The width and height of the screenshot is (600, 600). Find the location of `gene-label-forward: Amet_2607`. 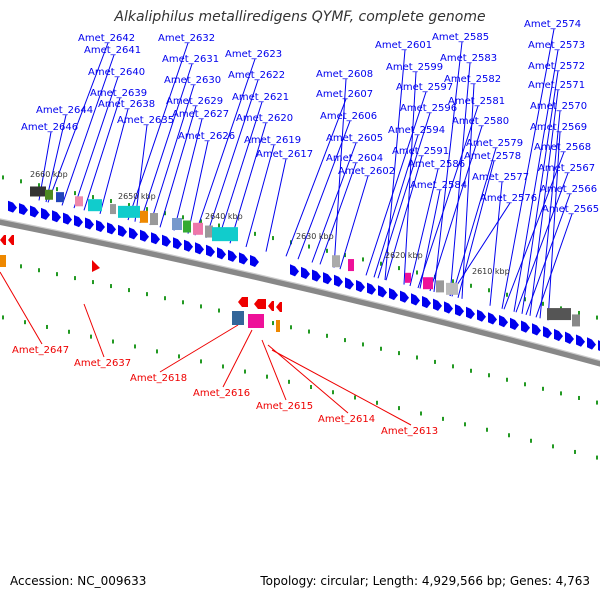

gene-label-forward: Amet_2607 is located at coordinates (344, 94).